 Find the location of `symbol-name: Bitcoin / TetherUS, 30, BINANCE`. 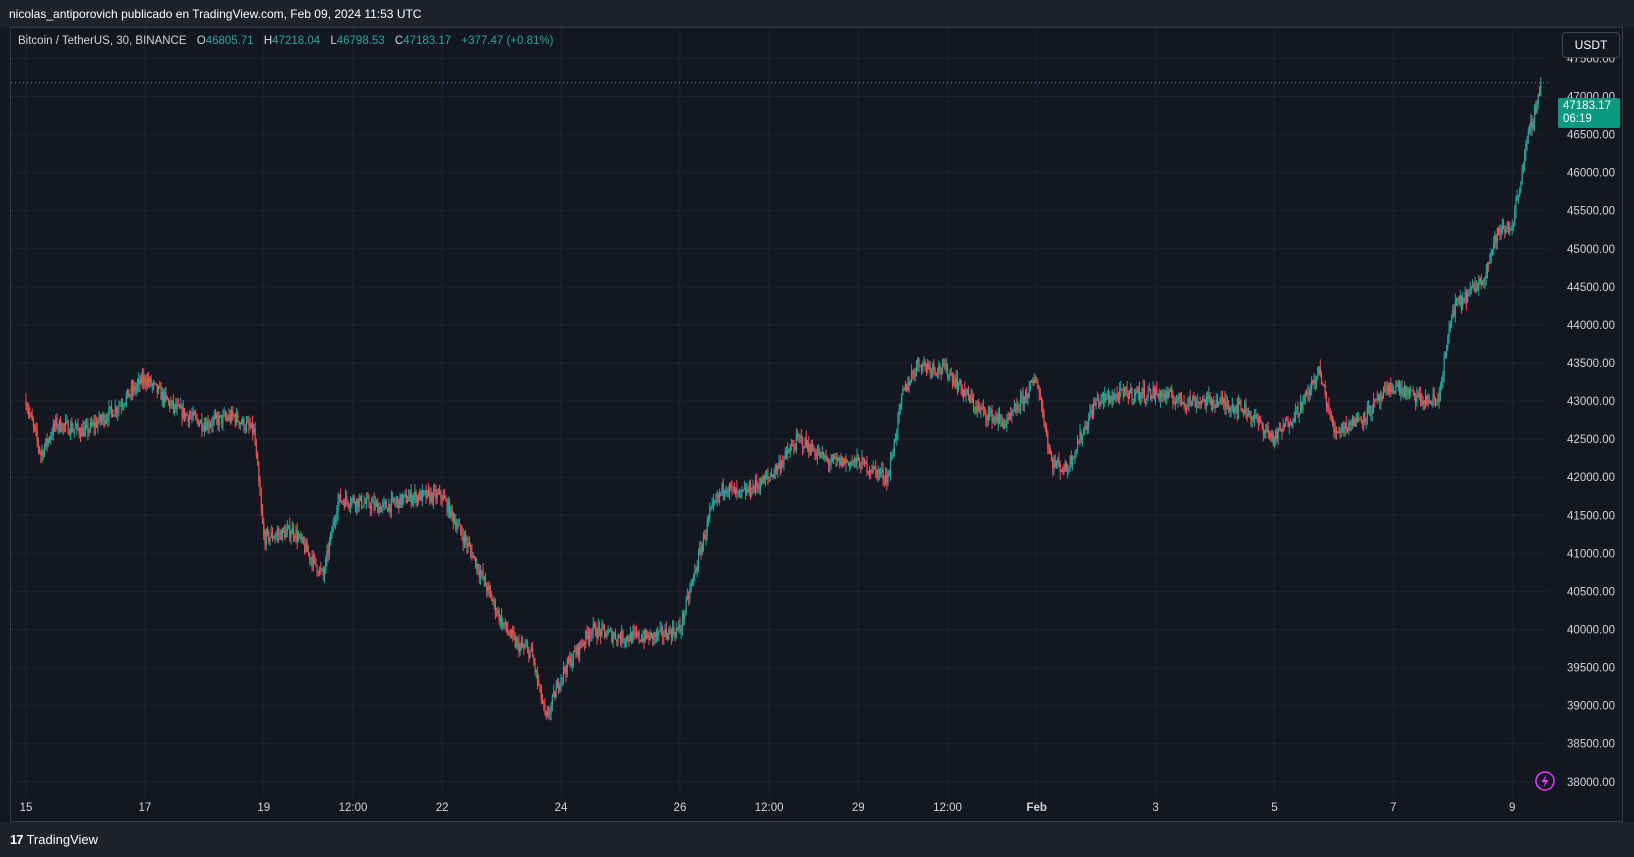

symbol-name: Bitcoin / TetherUS, 30, BINANCE is located at coordinates (102, 41).